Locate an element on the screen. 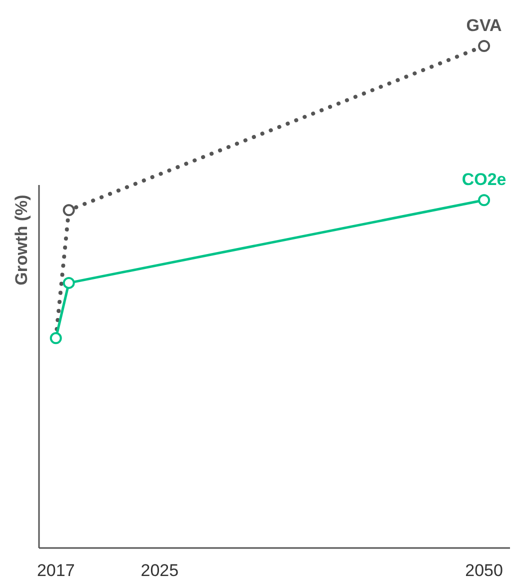 This screenshot has height=580, width=512. series-label: GVA is located at coordinates (484, 25).